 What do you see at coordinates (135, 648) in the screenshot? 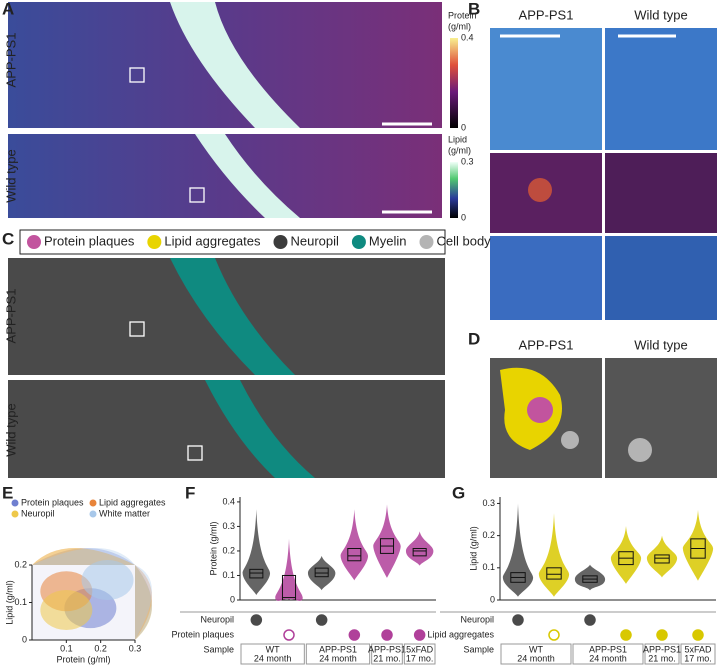
I see `x-tick-label: 0.3` at bounding box center [135, 648].